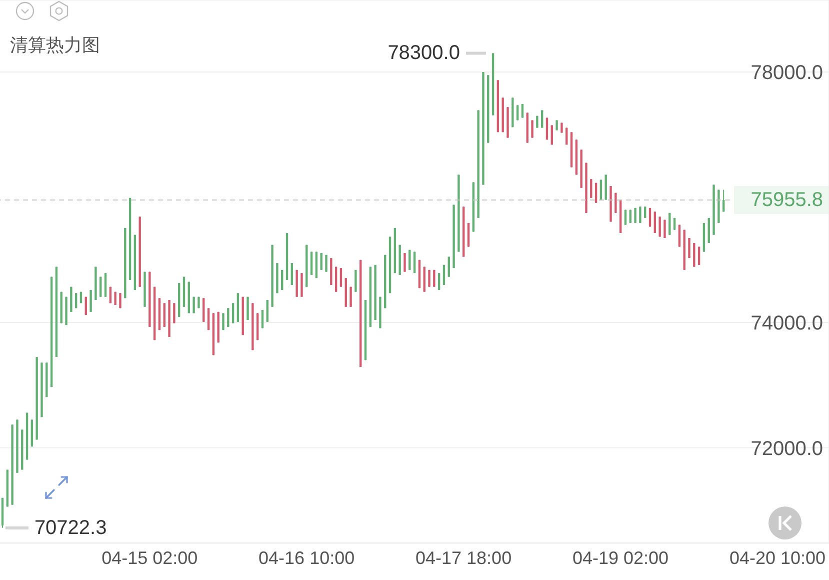 This screenshot has width=829, height=580. What do you see at coordinates (464, 558) in the screenshot?
I see `x-tick-label: 04-17 18:00` at bounding box center [464, 558].